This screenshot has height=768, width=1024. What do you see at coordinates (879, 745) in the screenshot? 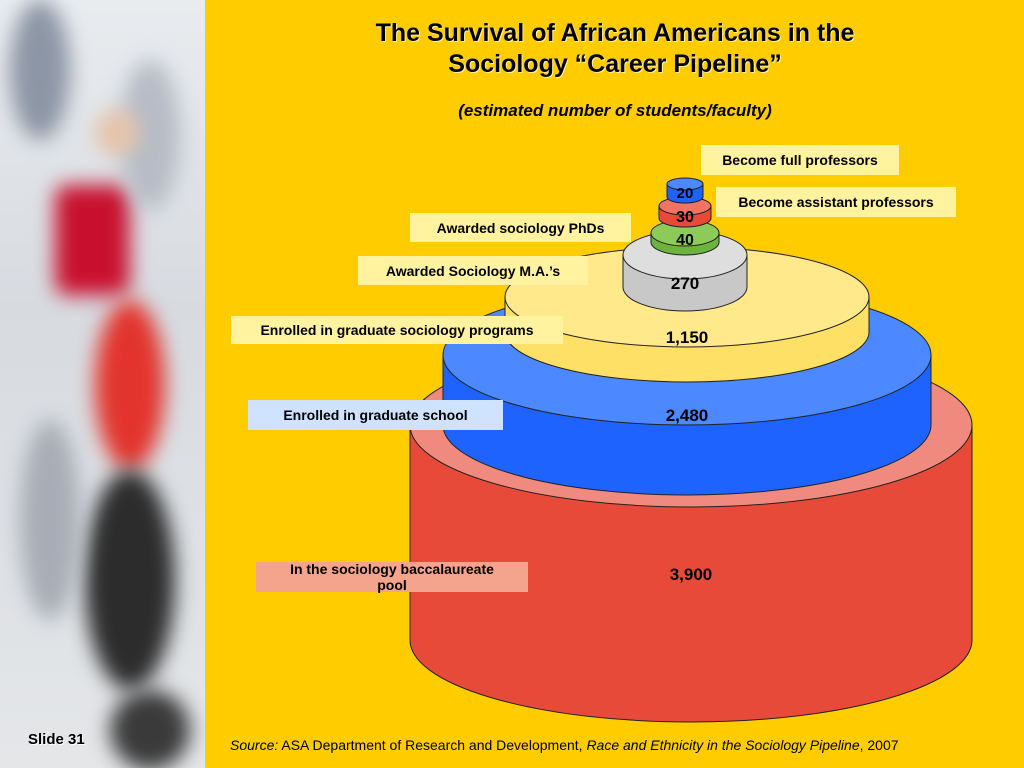
I see `source-year: , 2007` at bounding box center [879, 745].